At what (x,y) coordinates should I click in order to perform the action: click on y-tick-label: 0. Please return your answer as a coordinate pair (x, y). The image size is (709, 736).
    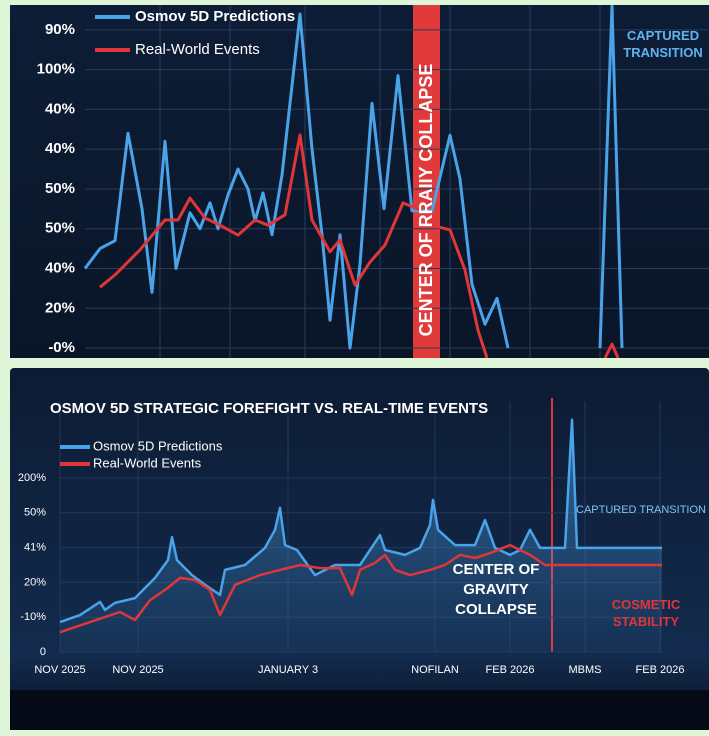
    Looking at the image, I should click on (43, 652).